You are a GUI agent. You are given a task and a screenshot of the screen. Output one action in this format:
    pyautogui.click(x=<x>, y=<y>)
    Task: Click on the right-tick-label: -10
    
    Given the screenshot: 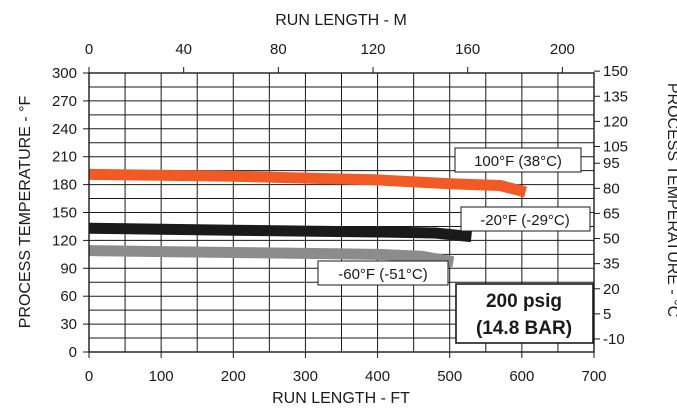 What is the action you would take?
    pyautogui.click(x=614, y=339)
    